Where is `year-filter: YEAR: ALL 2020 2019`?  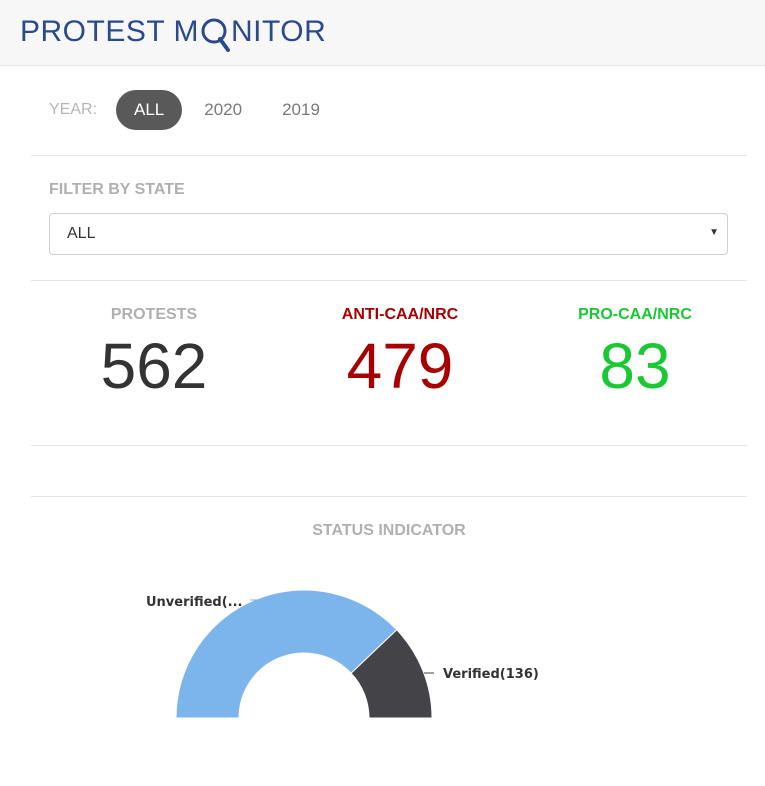
year-filter: YEAR: ALL 2020 2019 is located at coordinates (195, 110).